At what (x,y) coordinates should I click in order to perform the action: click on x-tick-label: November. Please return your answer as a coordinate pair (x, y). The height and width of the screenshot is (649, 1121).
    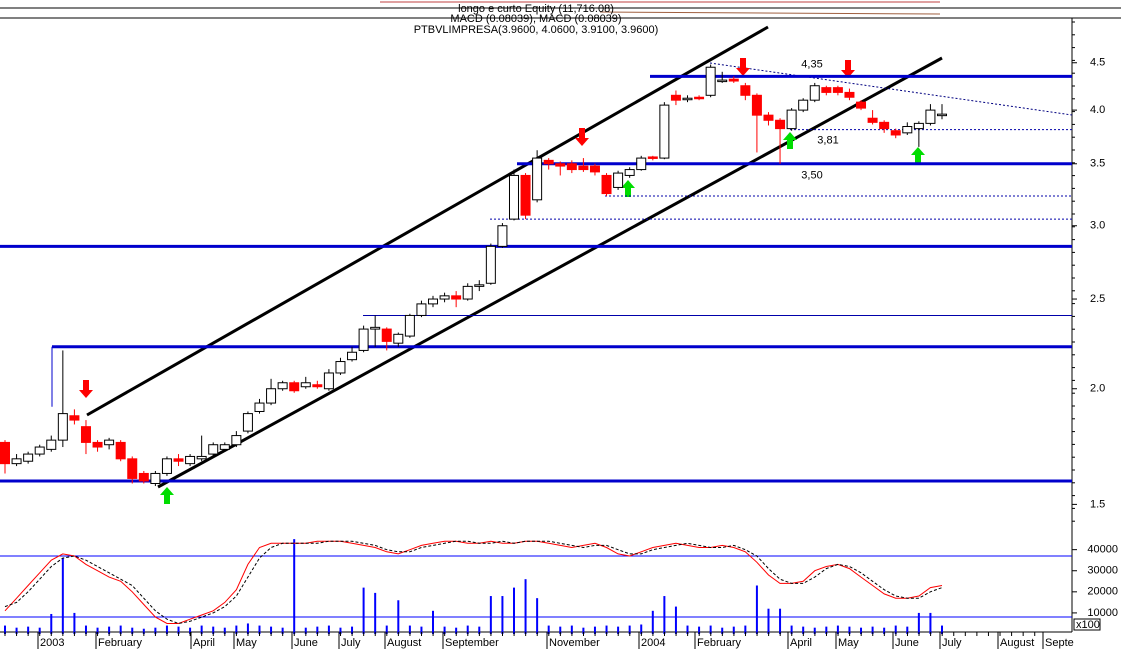
    Looking at the image, I should click on (574, 643).